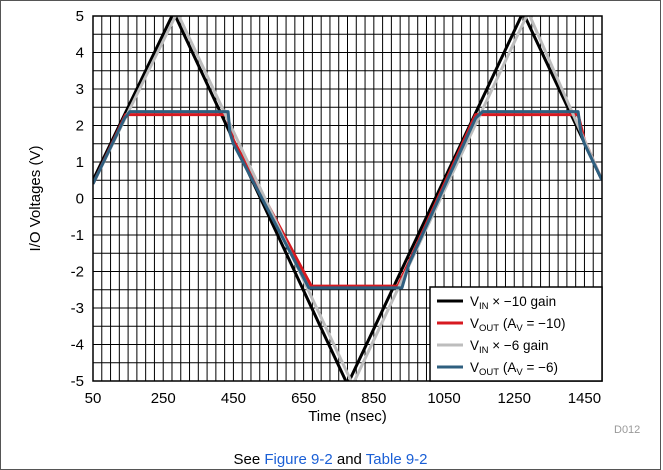 This screenshot has height=470, width=663. Describe the element at coordinates (77, 345) in the screenshot. I see `y-tick-label: -4` at that location.